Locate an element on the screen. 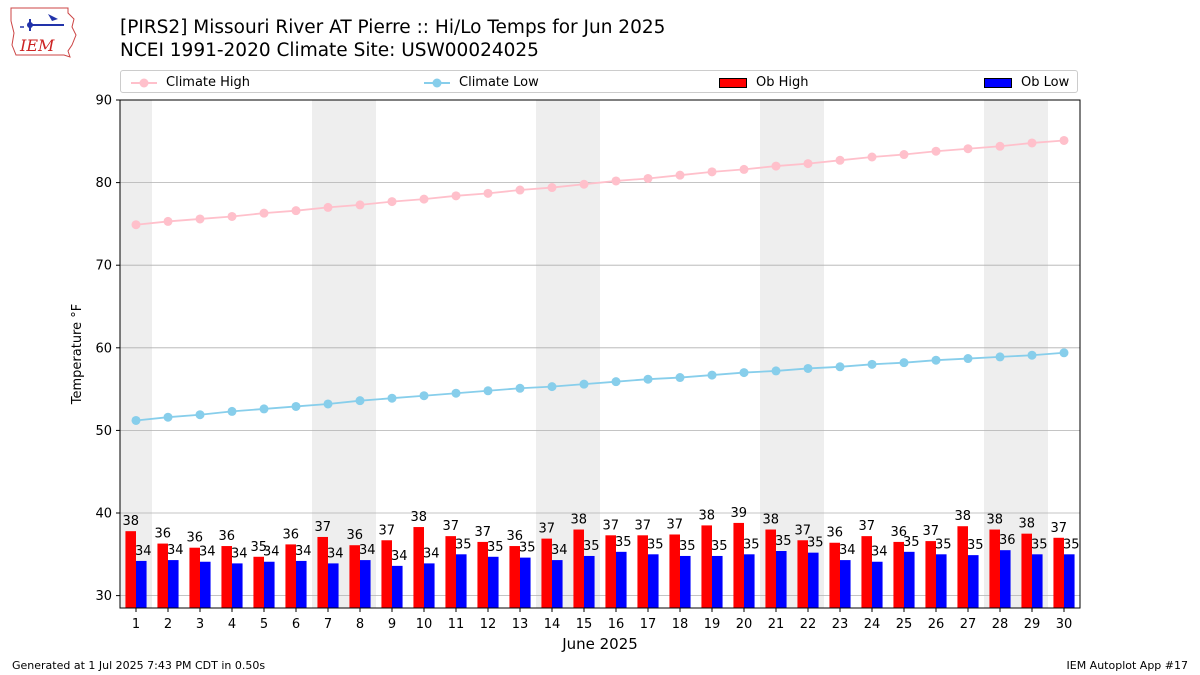 The image size is (1200, 675). x-tick-label: 14 is located at coordinates (552, 624).